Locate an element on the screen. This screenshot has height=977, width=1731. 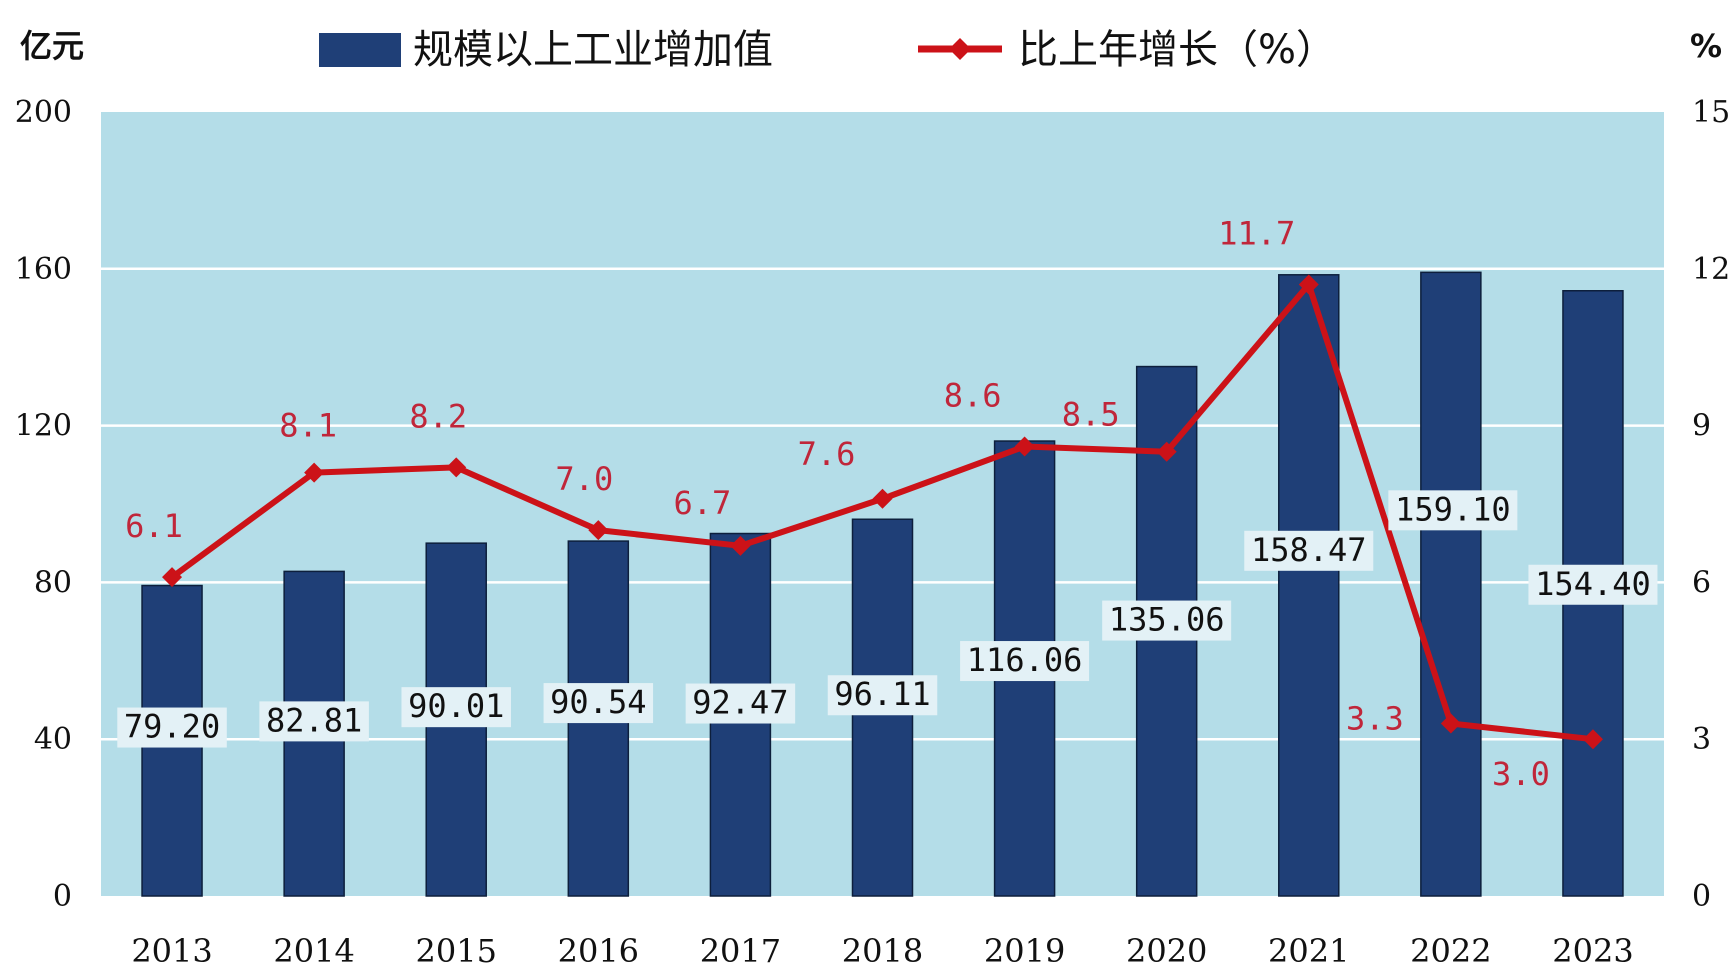
x-tick-label: 2018 is located at coordinates (882, 951).